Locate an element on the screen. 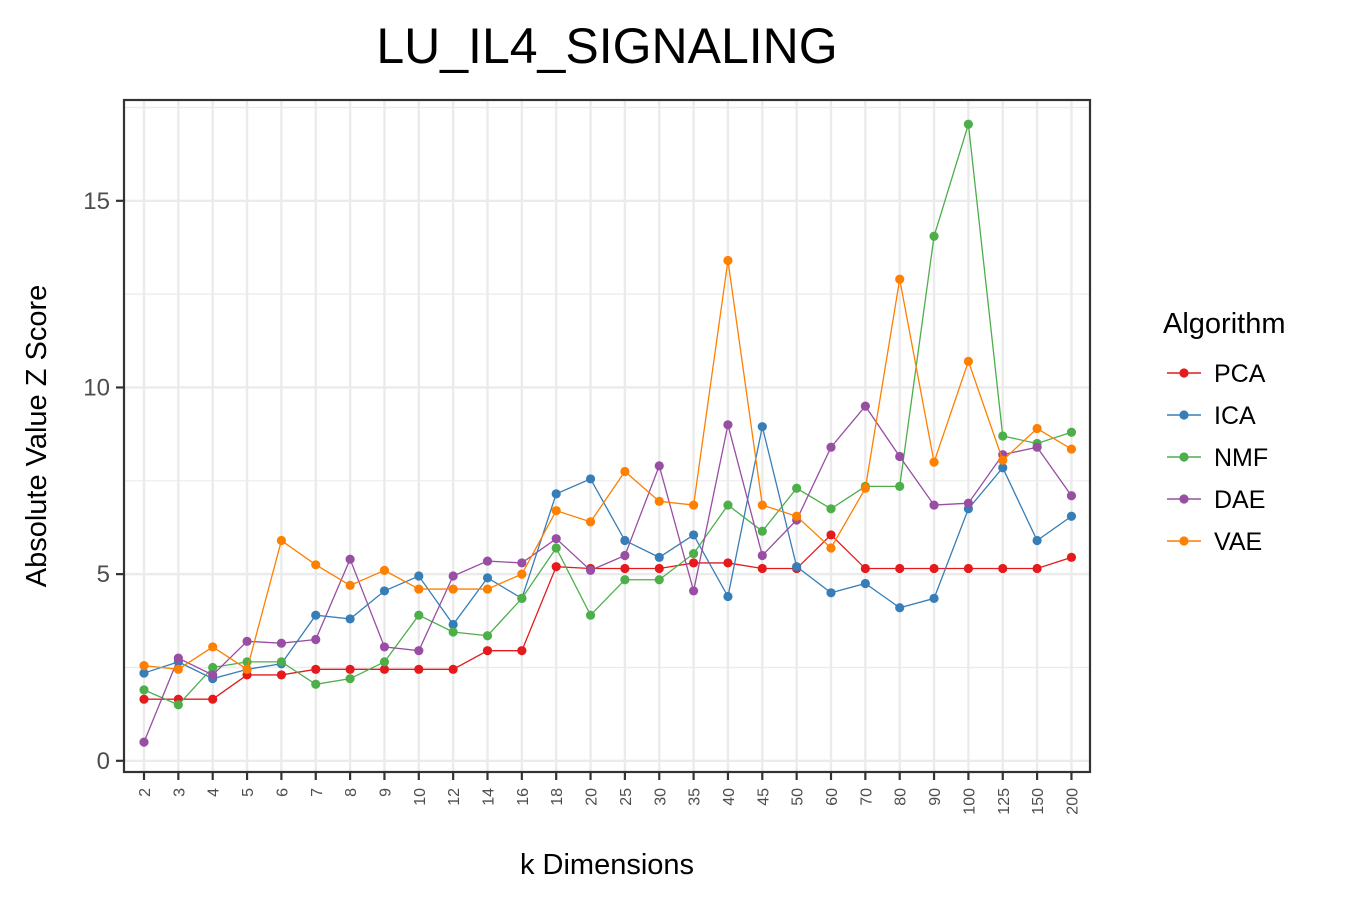  series-line-pca is located at coordinates (608, 617).